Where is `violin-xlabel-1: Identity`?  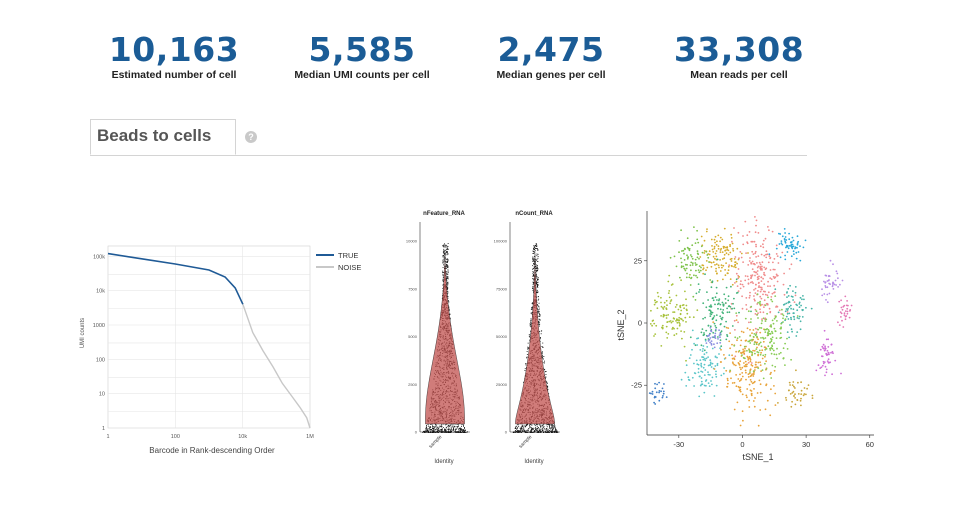 violin-xlabel-1: Identity is located at coordinates (533, 462).